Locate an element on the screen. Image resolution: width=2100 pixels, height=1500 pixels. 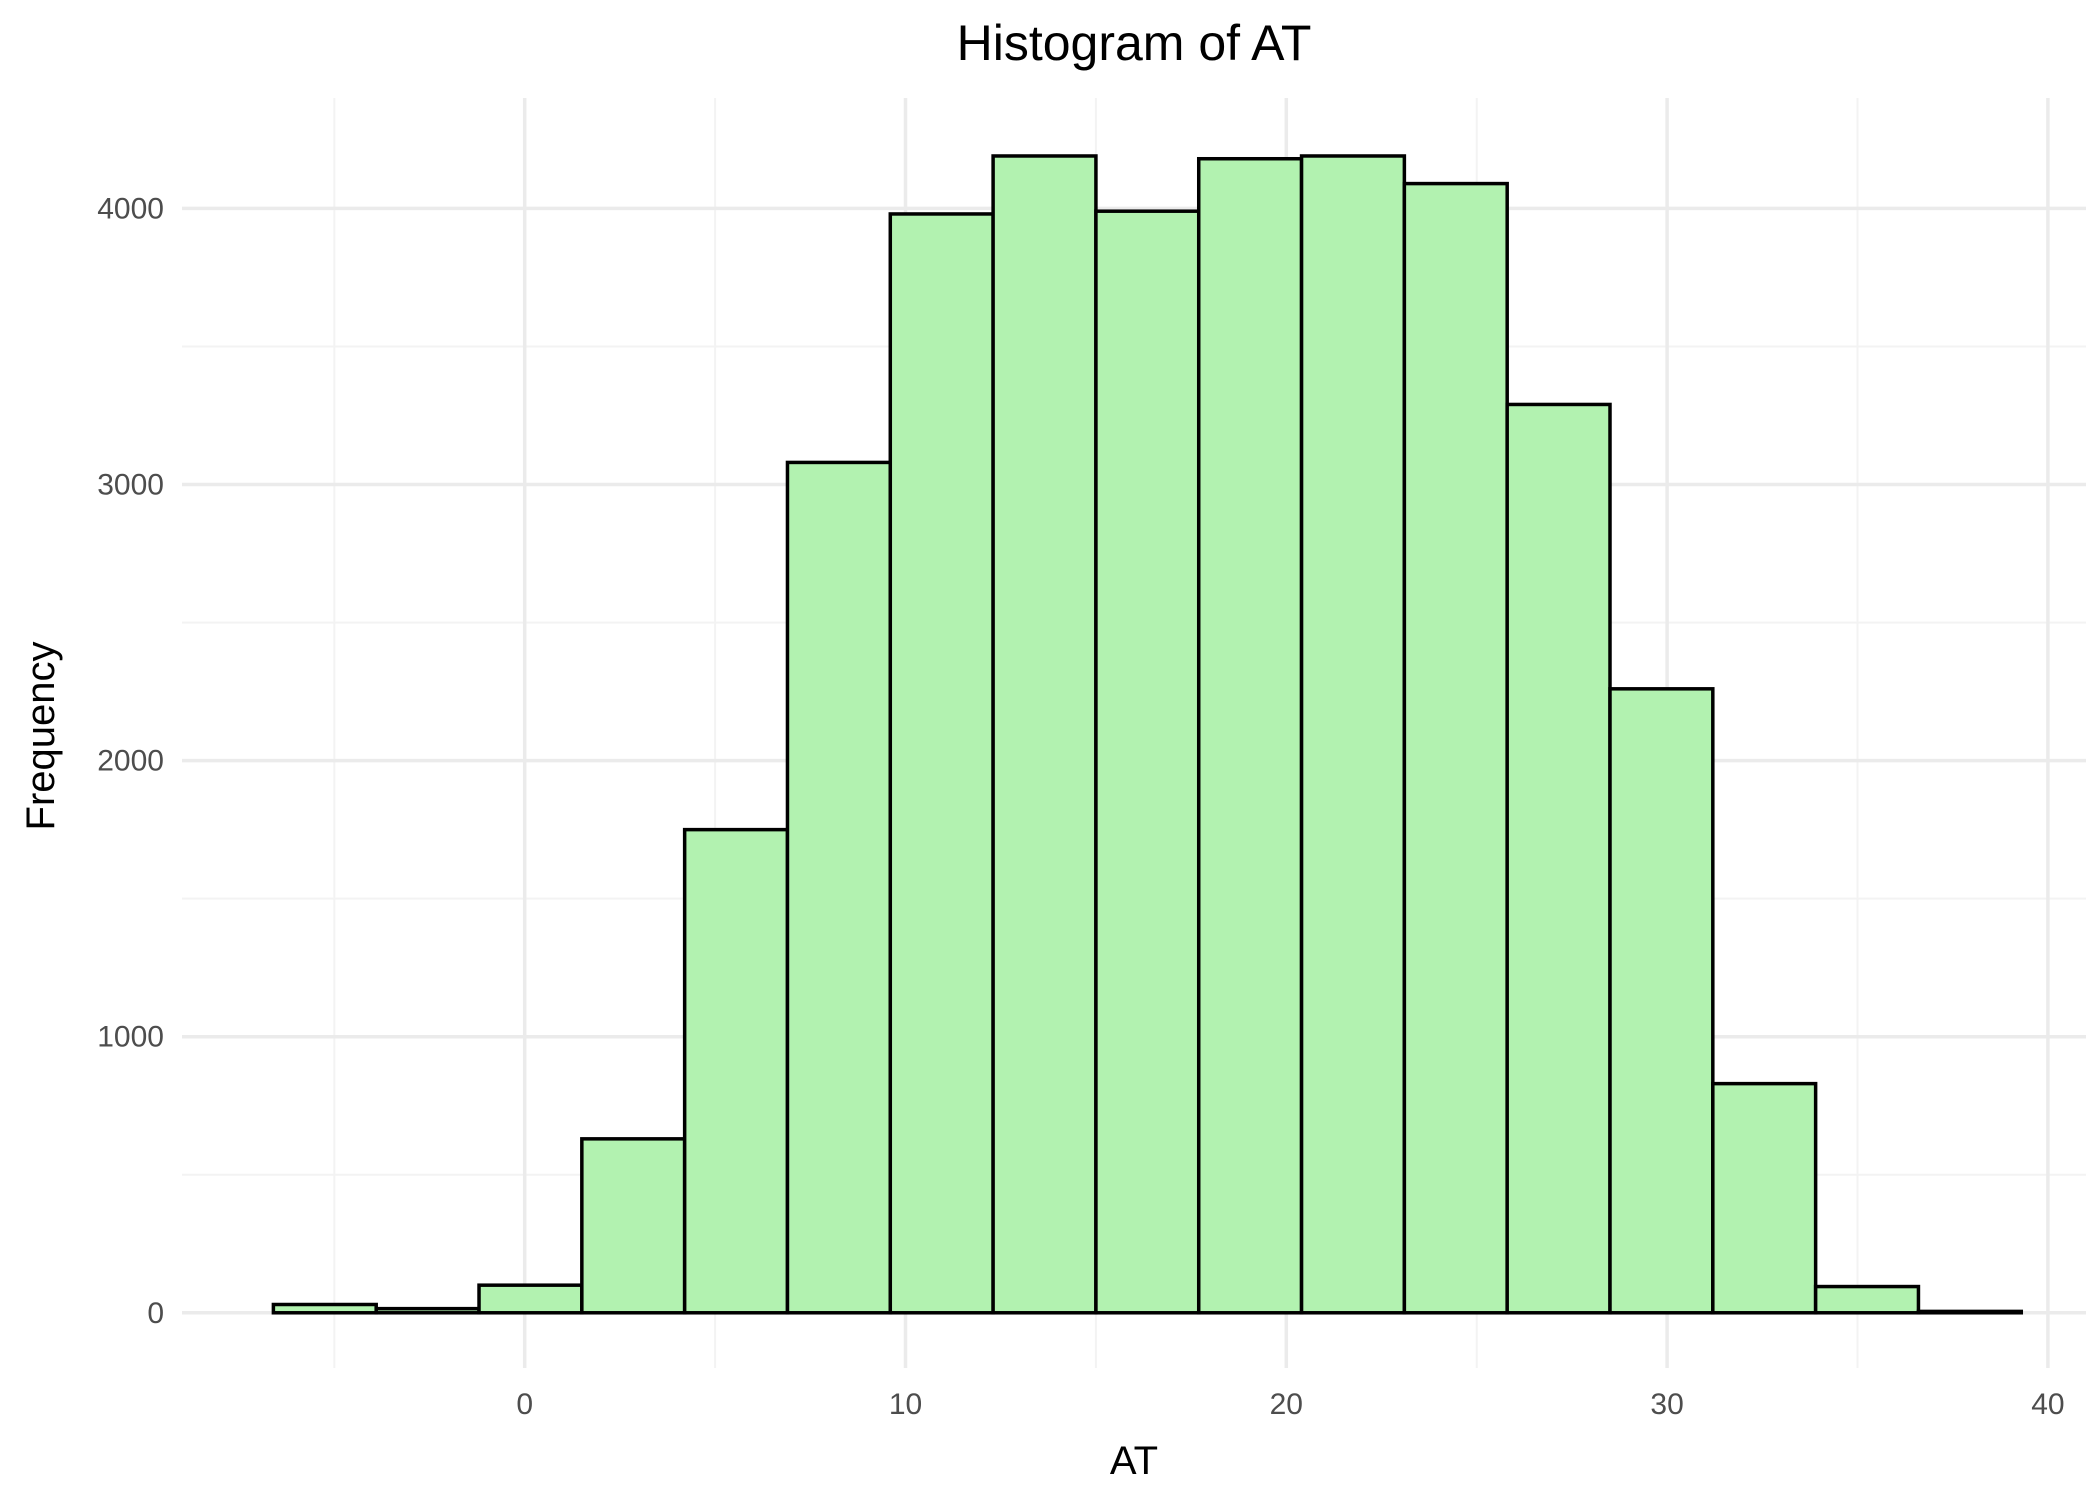
x-tick-label: 40 is located at coordinates (2047, 1404).